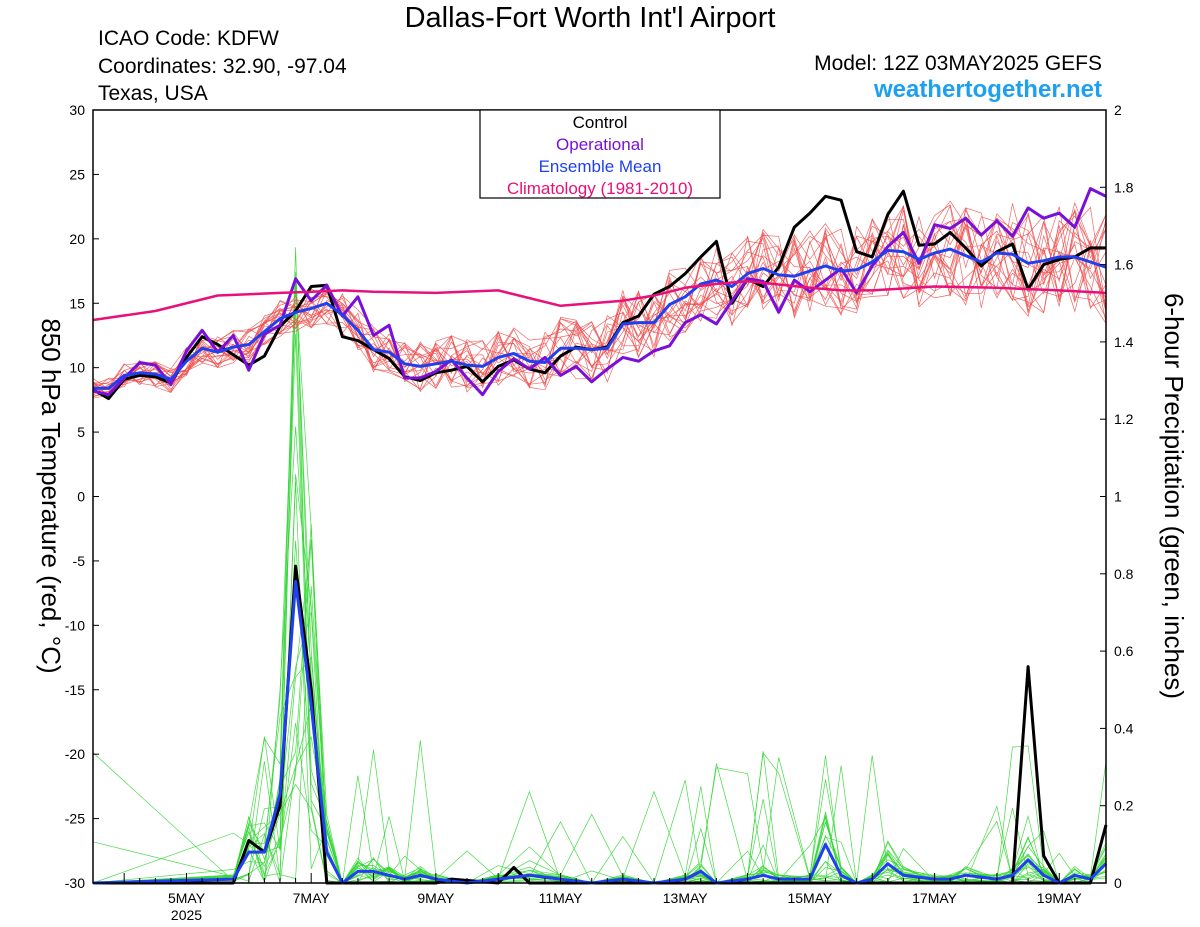  What do you see at coordinates (77, 110) in the screenshot?
I see `left-tick-label: 30` at bounding box center [77, 110].